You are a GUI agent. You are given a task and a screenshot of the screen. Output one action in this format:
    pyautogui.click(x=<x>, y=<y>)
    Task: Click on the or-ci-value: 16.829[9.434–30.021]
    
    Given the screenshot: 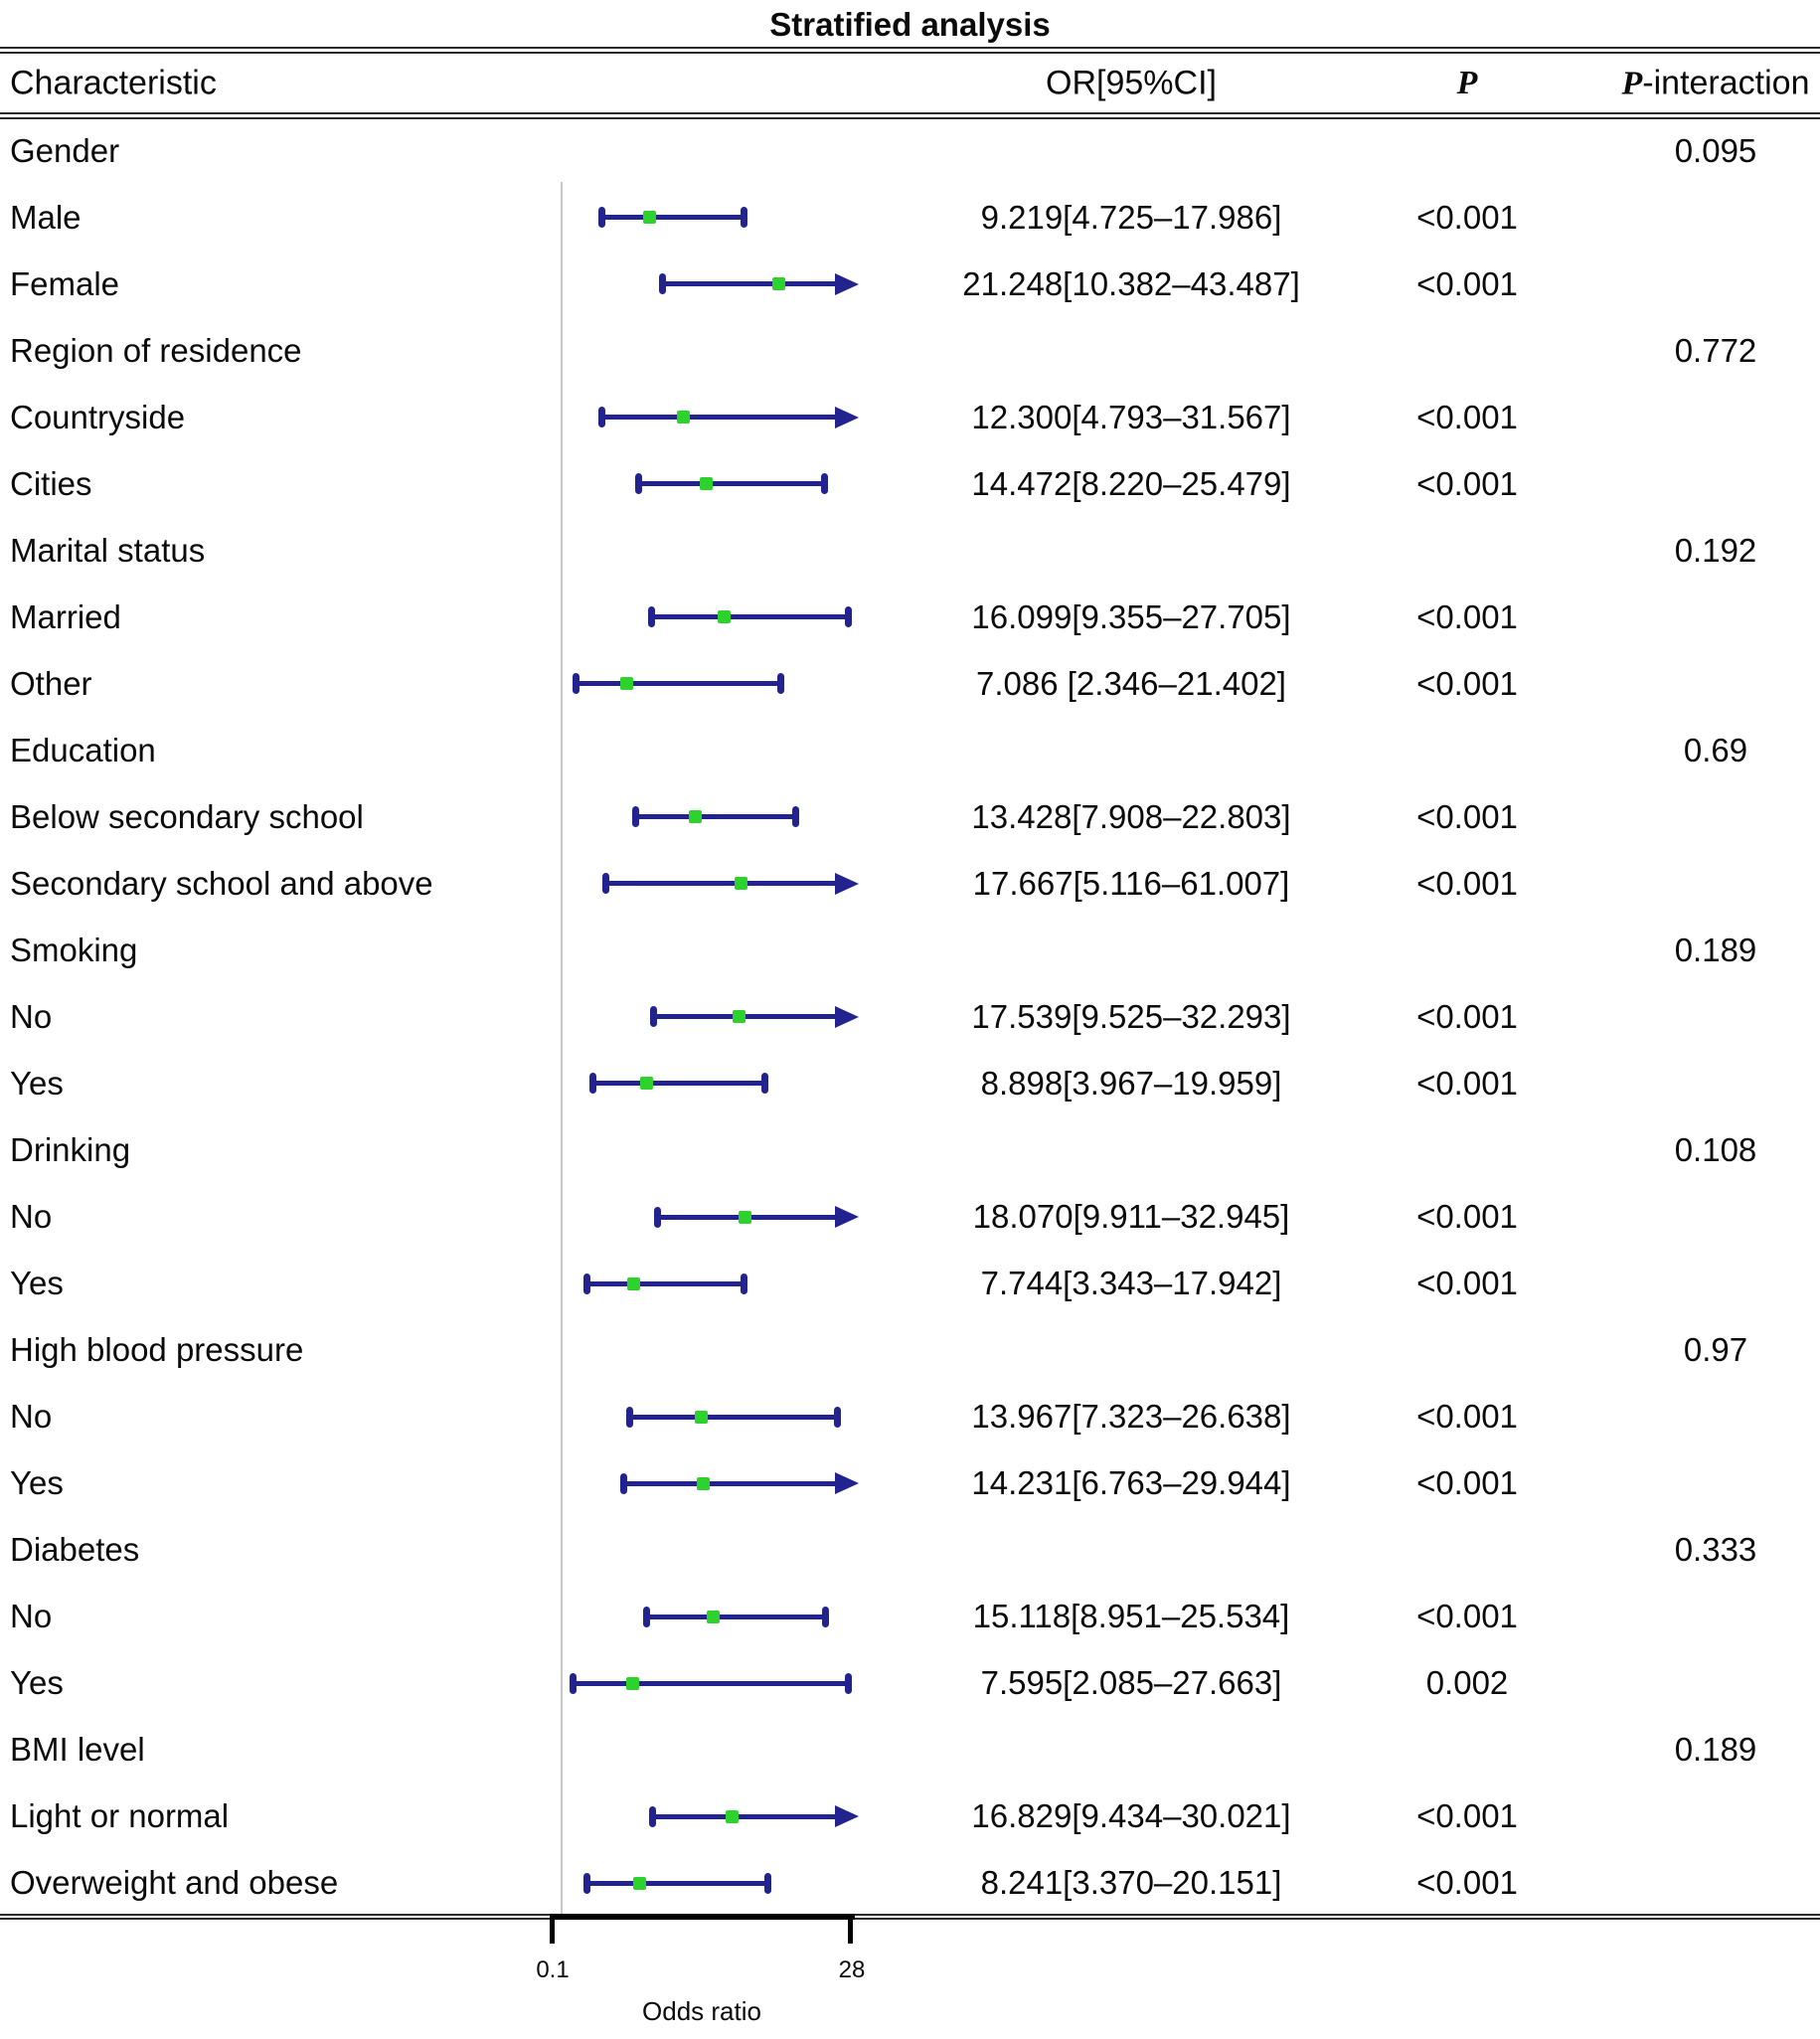 What is the action you would take?
    pyautogui.click(x=1131, y=1816)
    